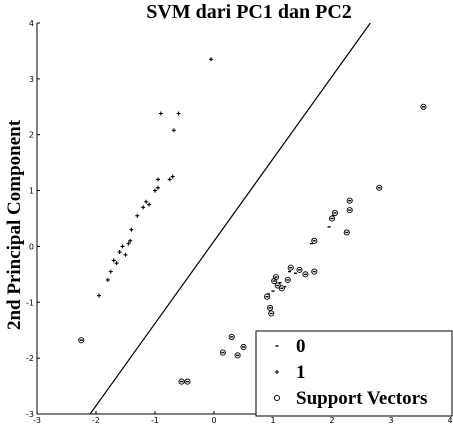 This screenshot has width=453, height=427. I want to click on legend-label: 1, so click(301, 372).